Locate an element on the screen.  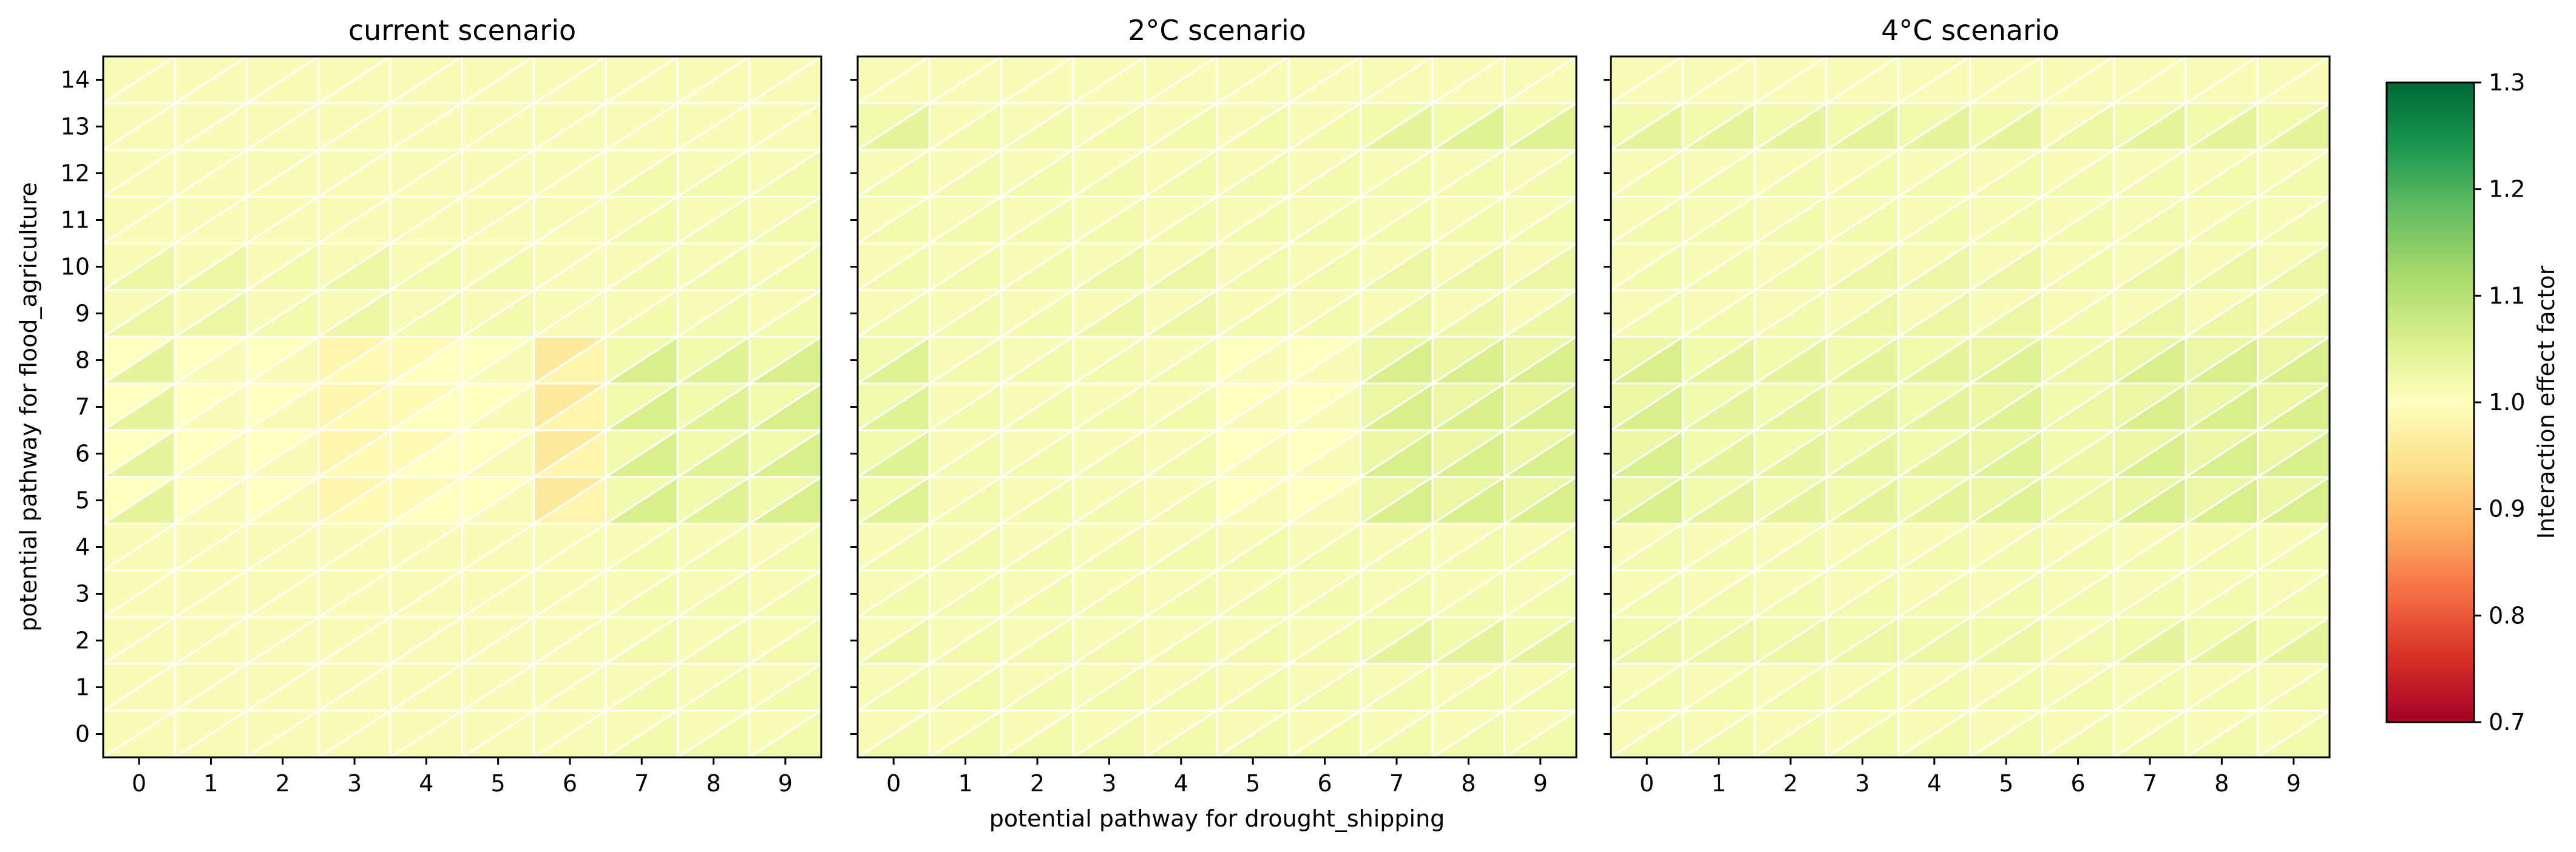
colorbar-tick-label: 0.8 is located at coordinates (2507, 615).